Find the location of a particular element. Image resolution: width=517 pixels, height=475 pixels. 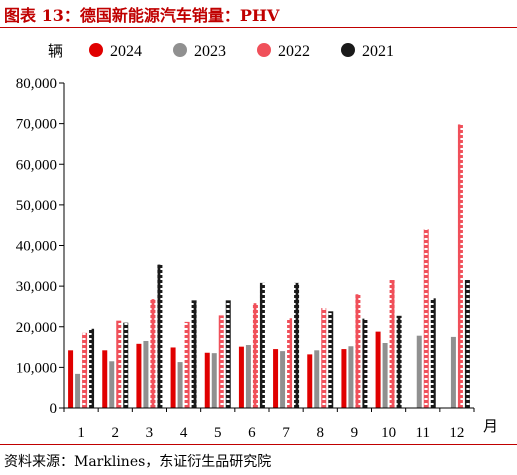

legend-marker-2023 is located at coordinates (180, 50).